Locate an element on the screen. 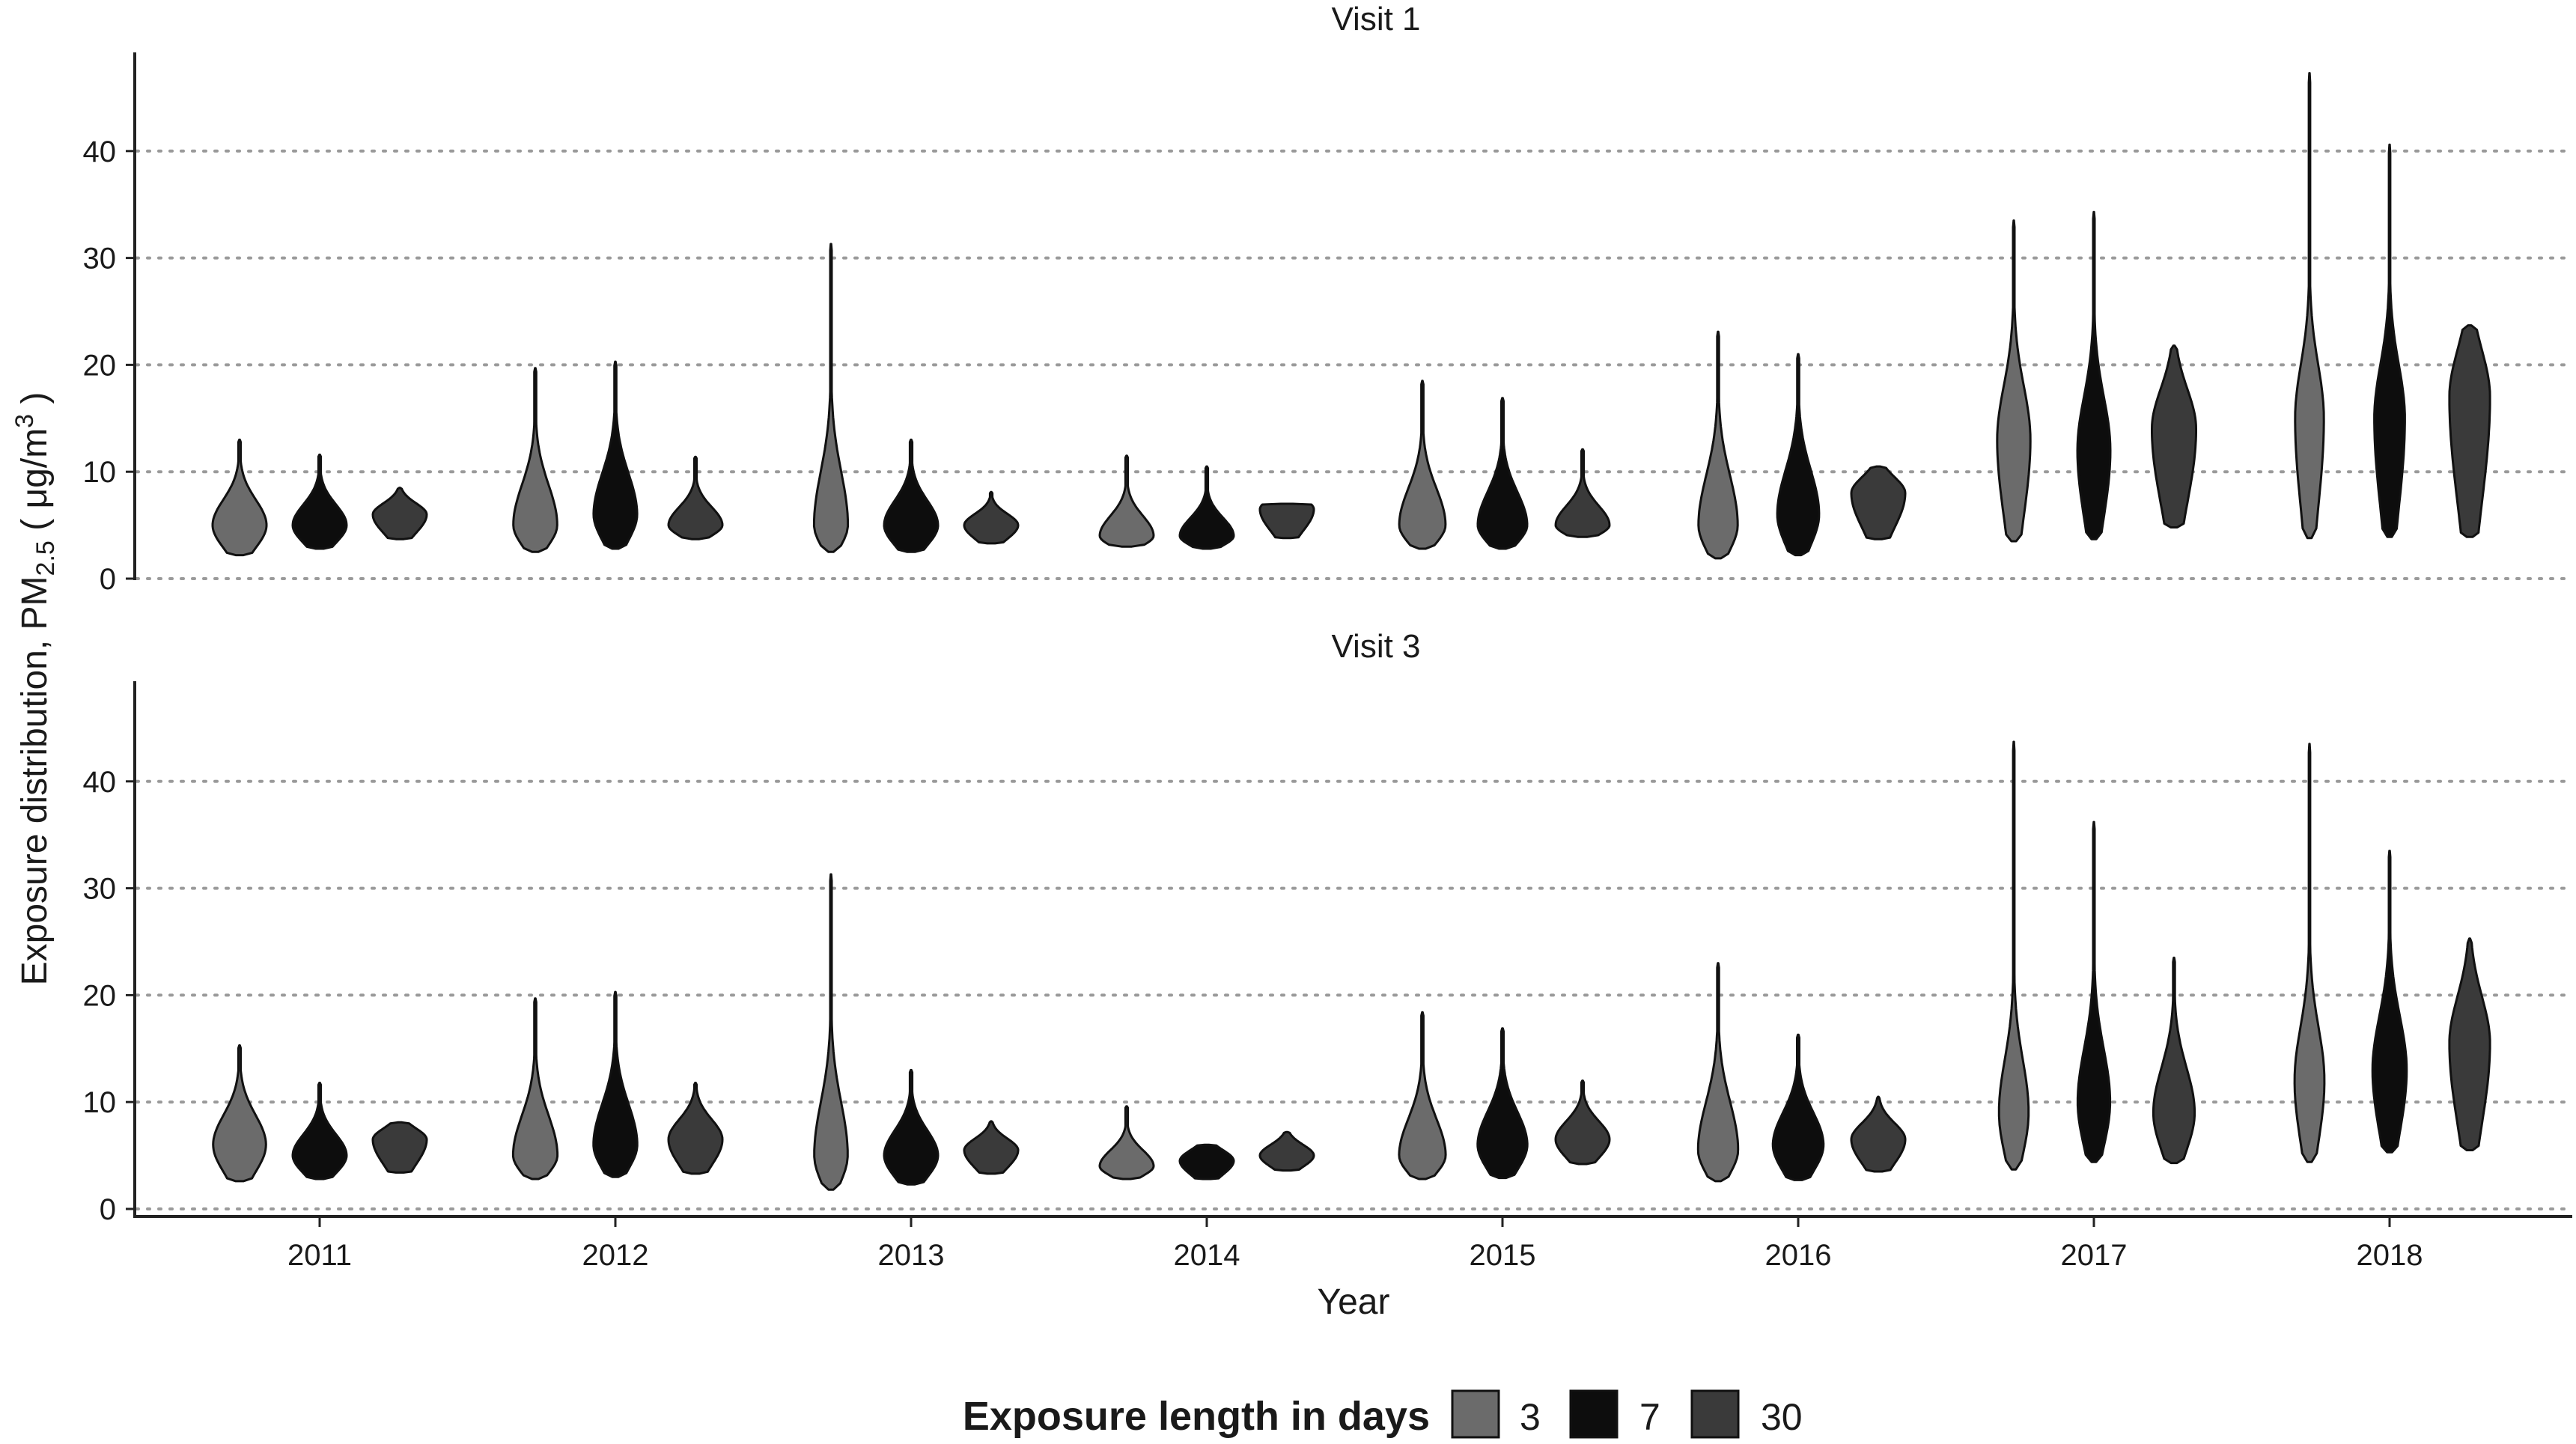 Image resolution: width=2576 pixels, height=1444 pixels. y-ticks-visit-3: 0 10 20 30 40 is located at coordinates (109, 996).